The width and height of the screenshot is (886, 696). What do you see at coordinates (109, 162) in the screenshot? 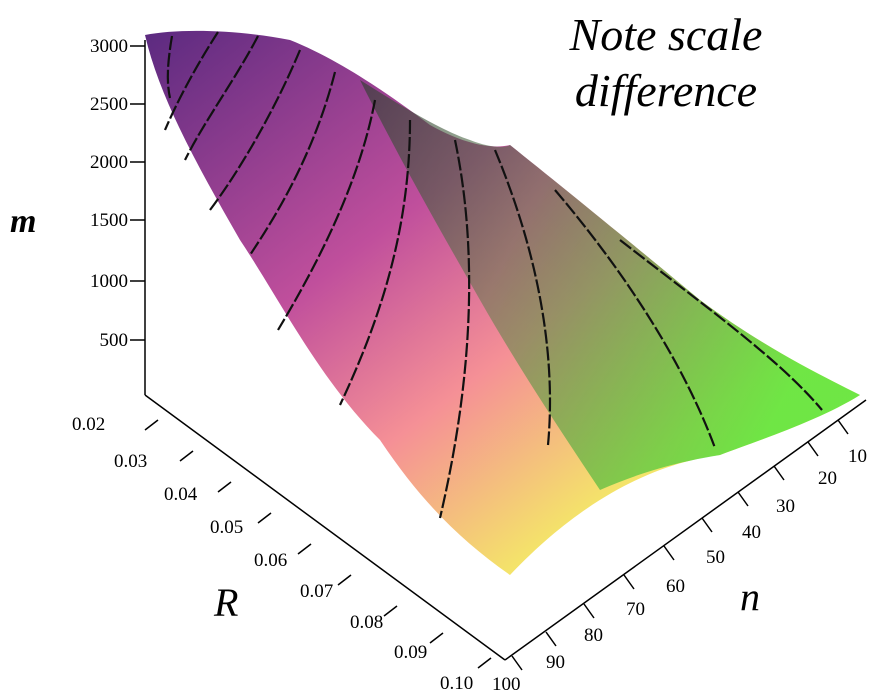
I see `m-tick-label: 2000` at bounding box center [109, 162].